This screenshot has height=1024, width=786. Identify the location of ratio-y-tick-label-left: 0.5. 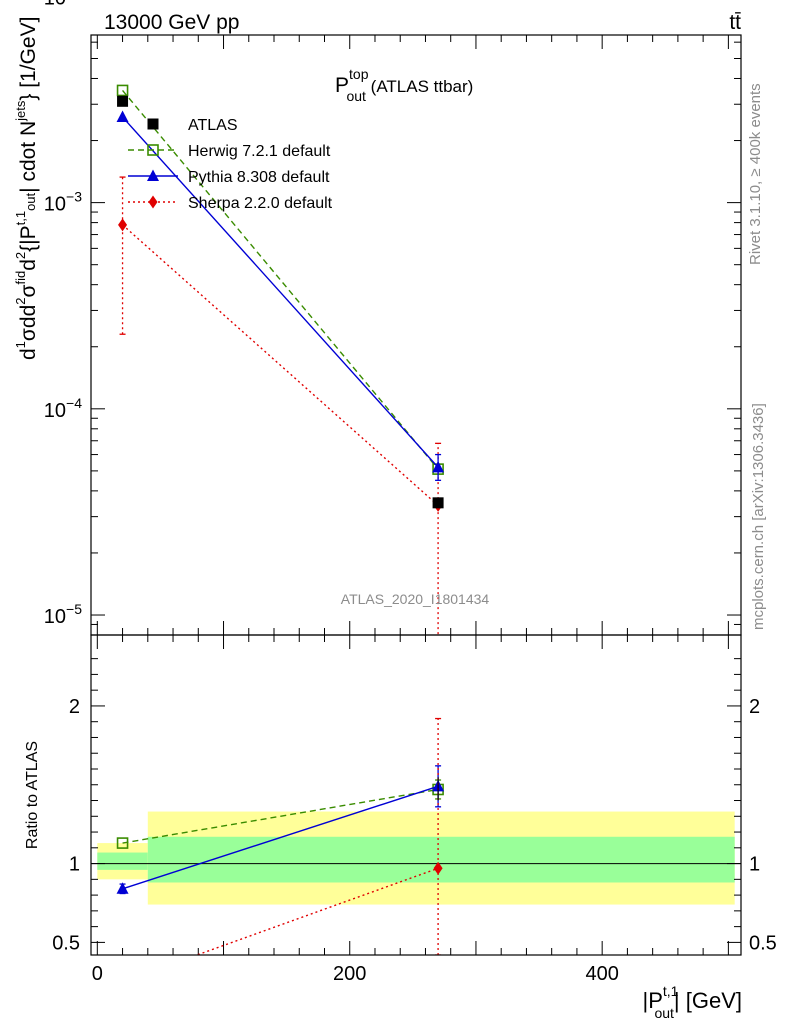
(66, 943).